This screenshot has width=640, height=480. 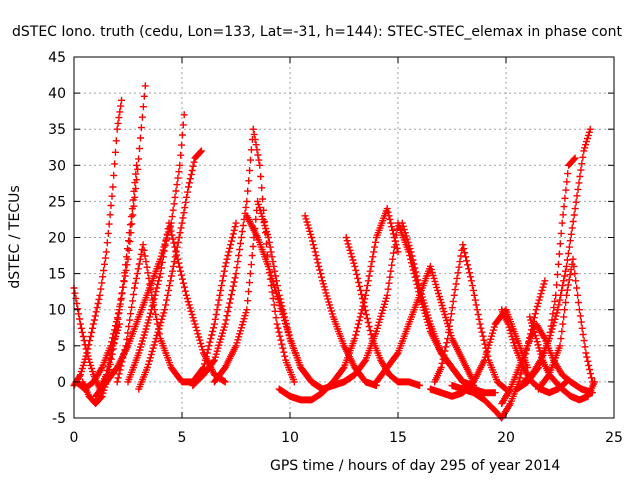 I want to click on x-tick-label: 15, so click(x=398, y=438).